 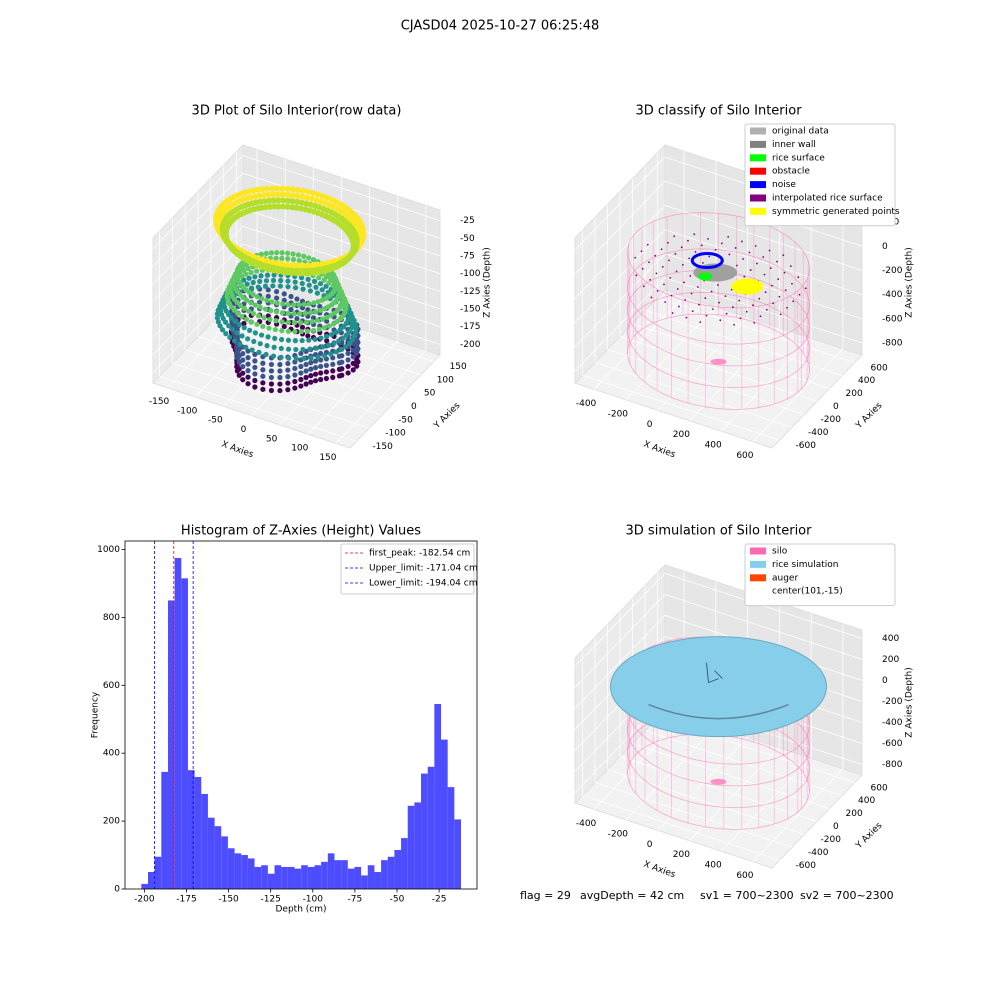 What do you see at coordinates (414, 407) in the screenshot?
I see `y-tick-label: 0` at bounding box center [414, 407].